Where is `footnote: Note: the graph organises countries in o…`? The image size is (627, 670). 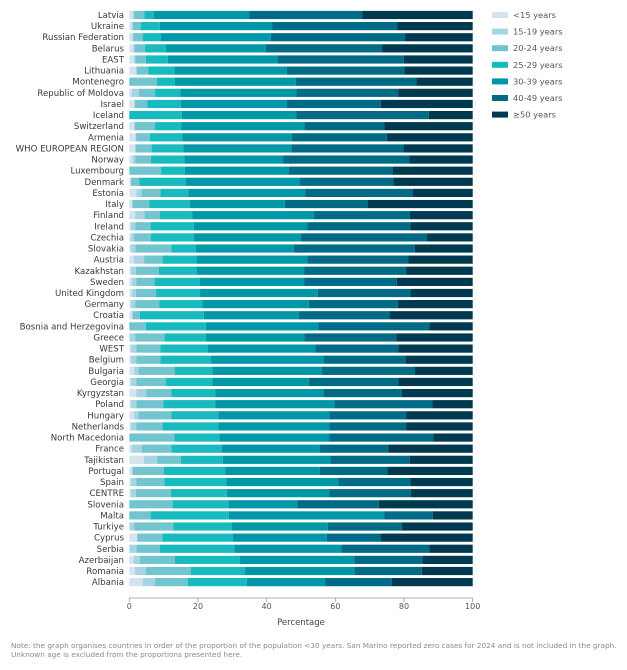 footnote: Note: the graph organises countries in o… is located at coordinates (314, 650).